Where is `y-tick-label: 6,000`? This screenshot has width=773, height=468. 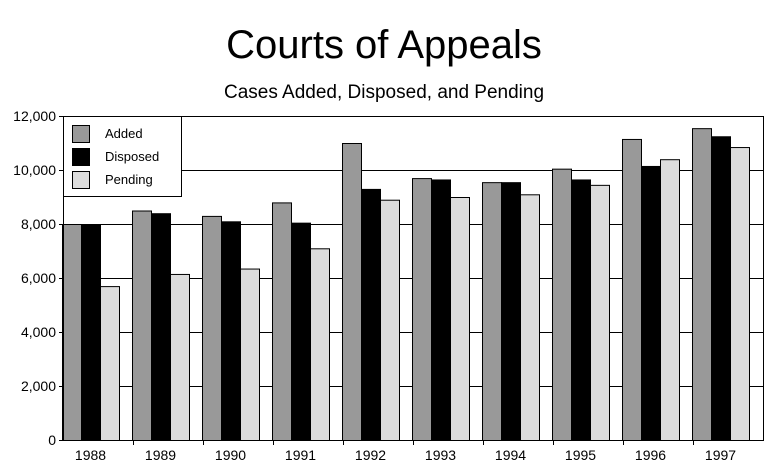 y-tick-label: 6,000 is located at coordinates (38, 278).